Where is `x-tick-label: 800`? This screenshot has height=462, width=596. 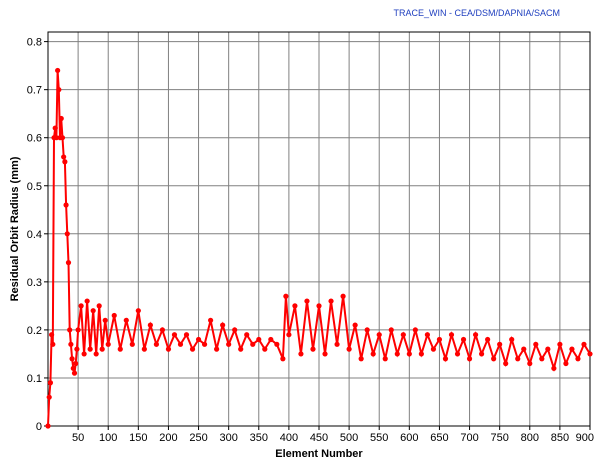 x-tick-label: 800 is located at coordinates (530, 438).